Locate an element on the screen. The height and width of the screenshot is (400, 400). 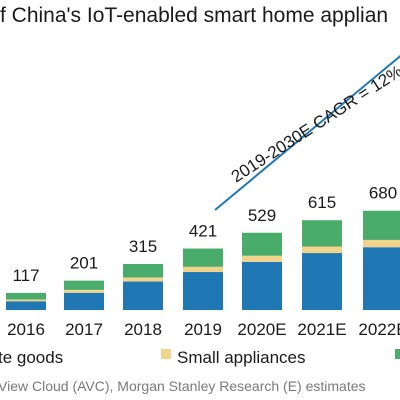
x-tick-2019: 2019 is located at coordinates (203, 329).